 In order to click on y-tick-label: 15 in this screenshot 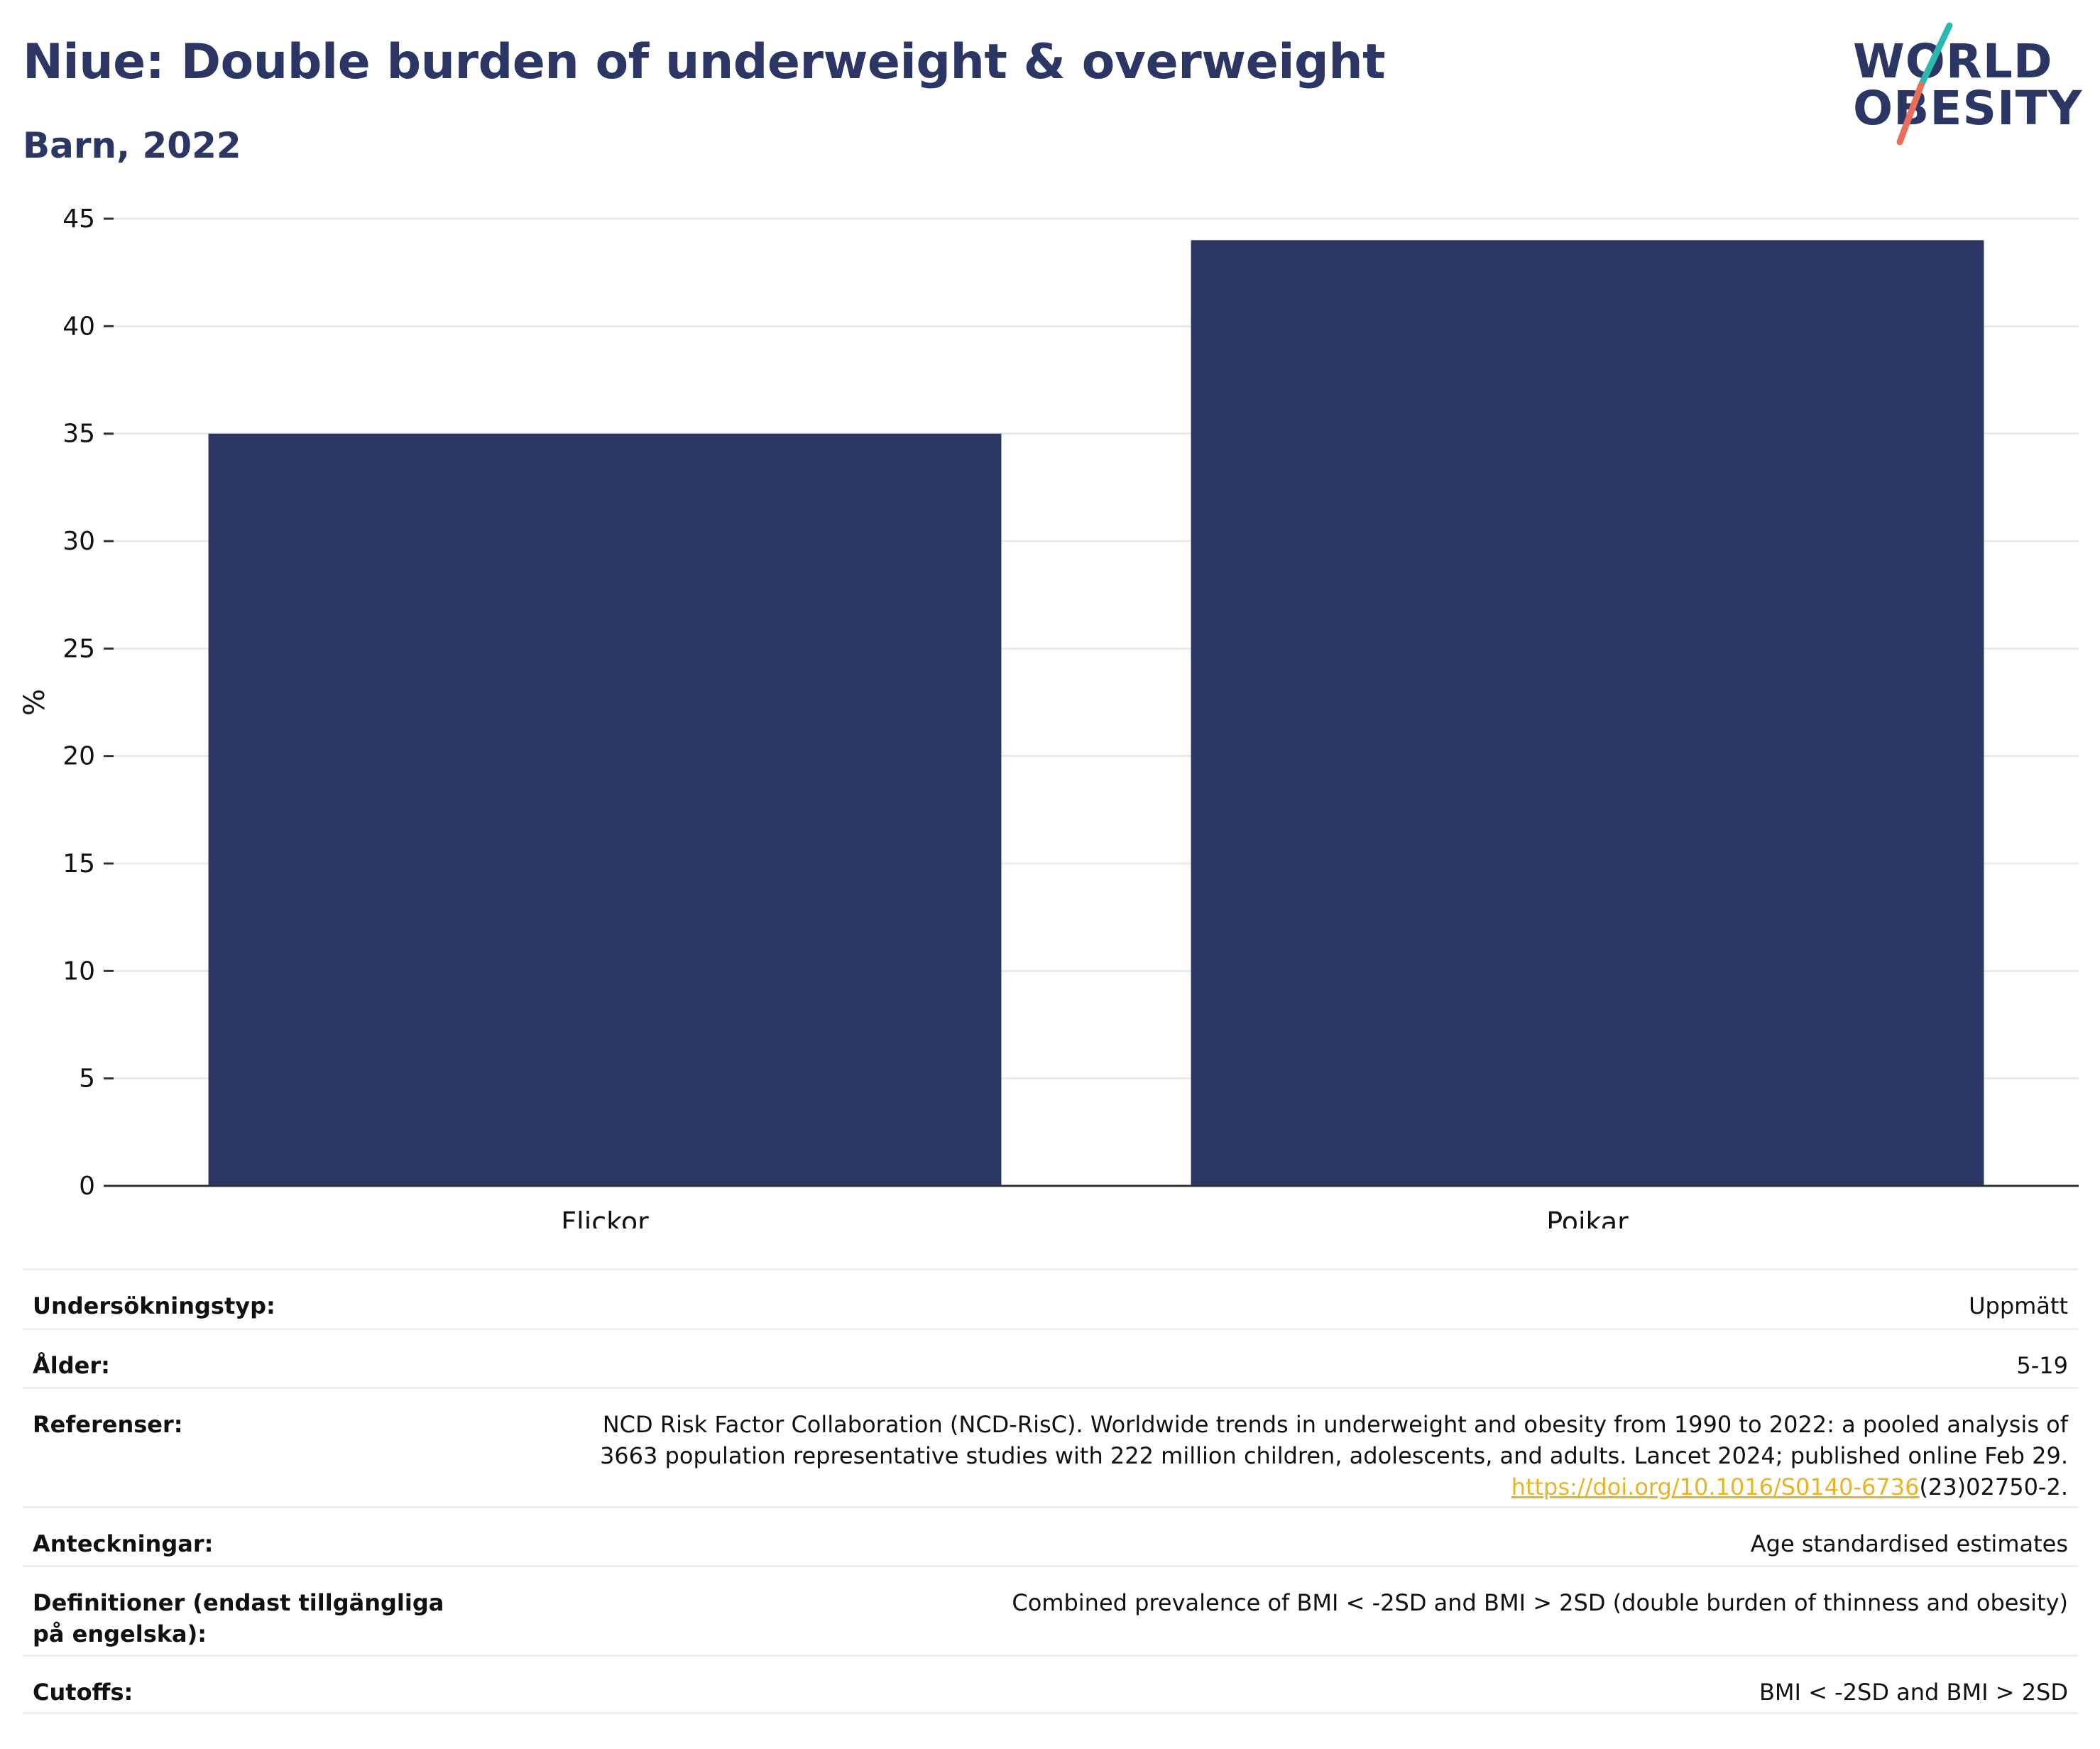, I will do `click(78, 863)`.